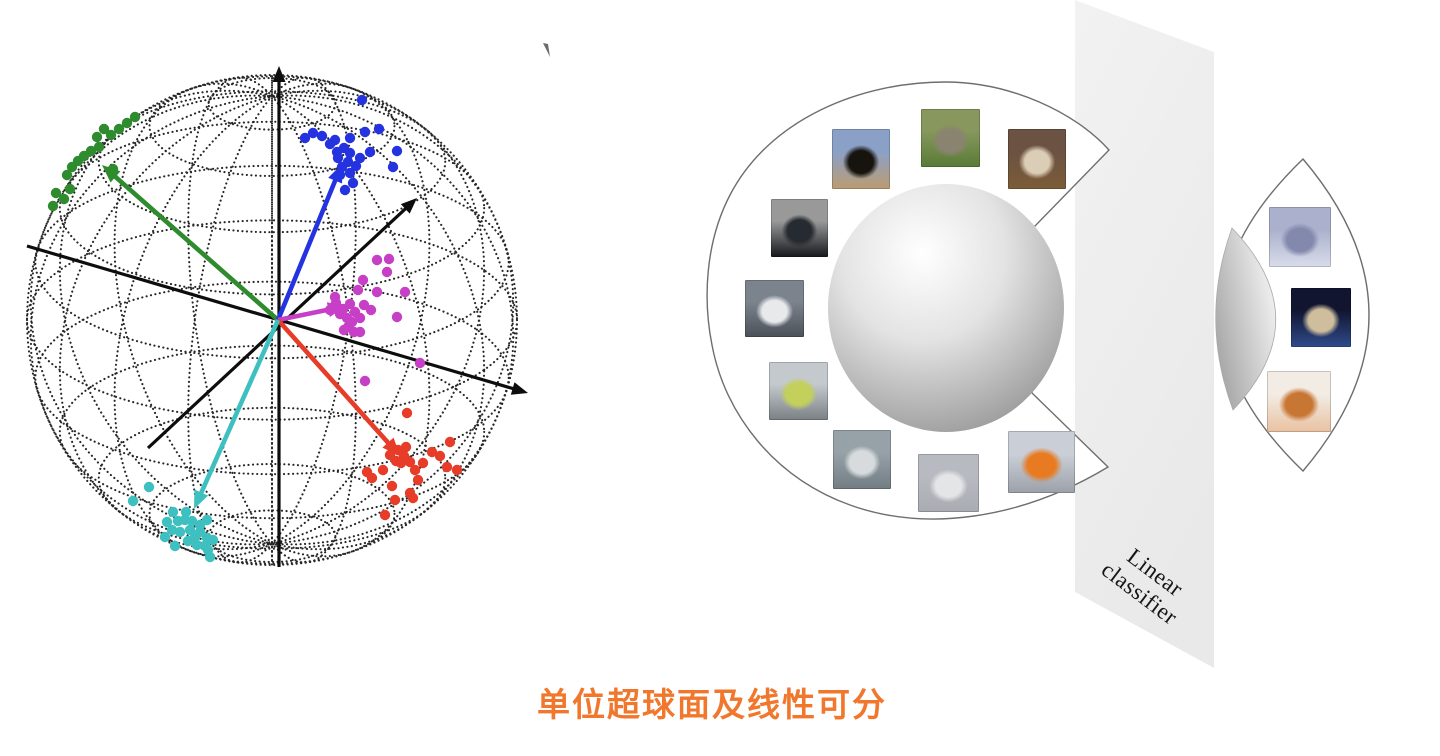  I want to click on cyan-class-vector-head, so click(201, 499).